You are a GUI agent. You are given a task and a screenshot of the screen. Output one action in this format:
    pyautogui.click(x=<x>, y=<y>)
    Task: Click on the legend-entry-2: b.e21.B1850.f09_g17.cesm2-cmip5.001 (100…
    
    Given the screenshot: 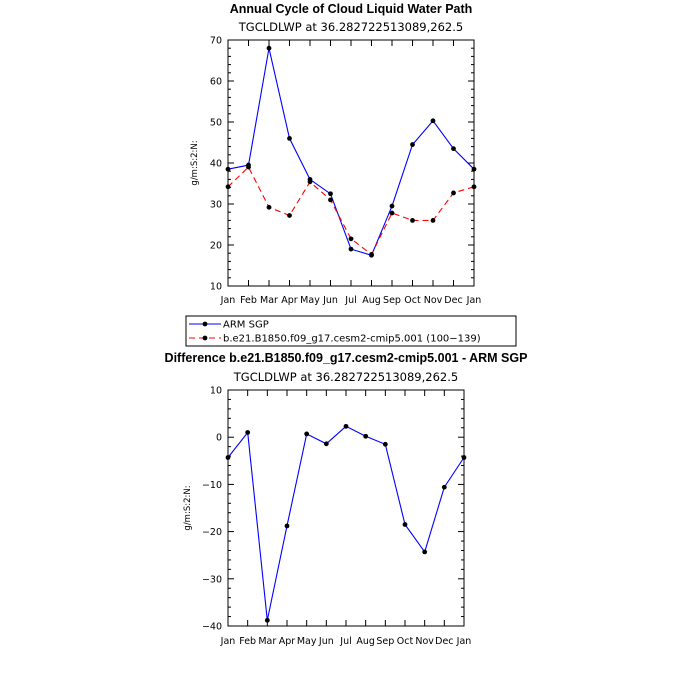 What is the action you would take?
    pyautogui.click(x=352, y=339)
    